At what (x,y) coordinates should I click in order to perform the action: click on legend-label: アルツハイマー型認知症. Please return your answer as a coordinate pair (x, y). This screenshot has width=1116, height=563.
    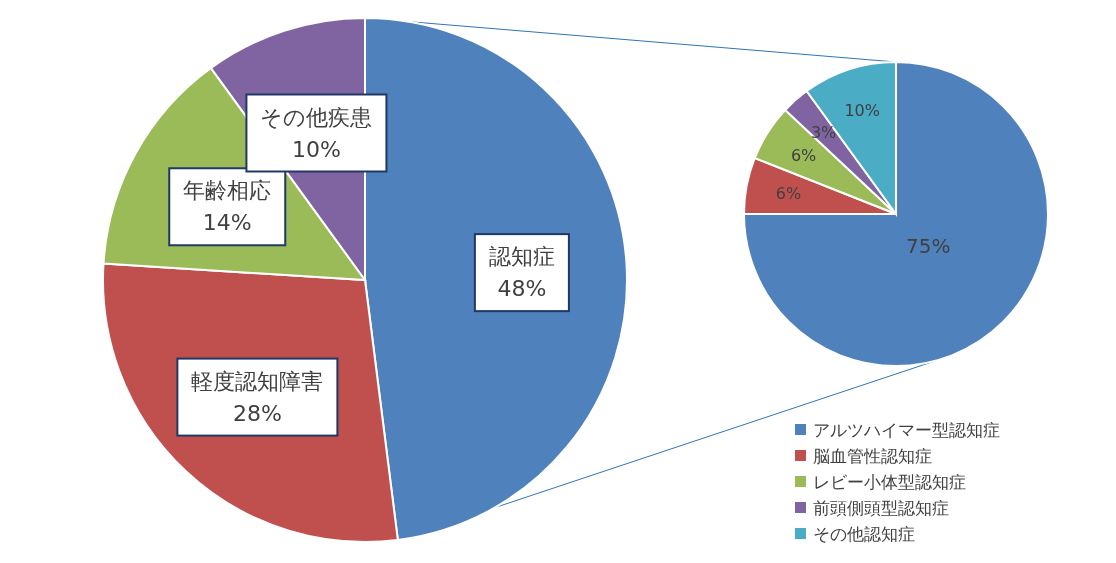
    Looking at the image, I should click on (906, 429).